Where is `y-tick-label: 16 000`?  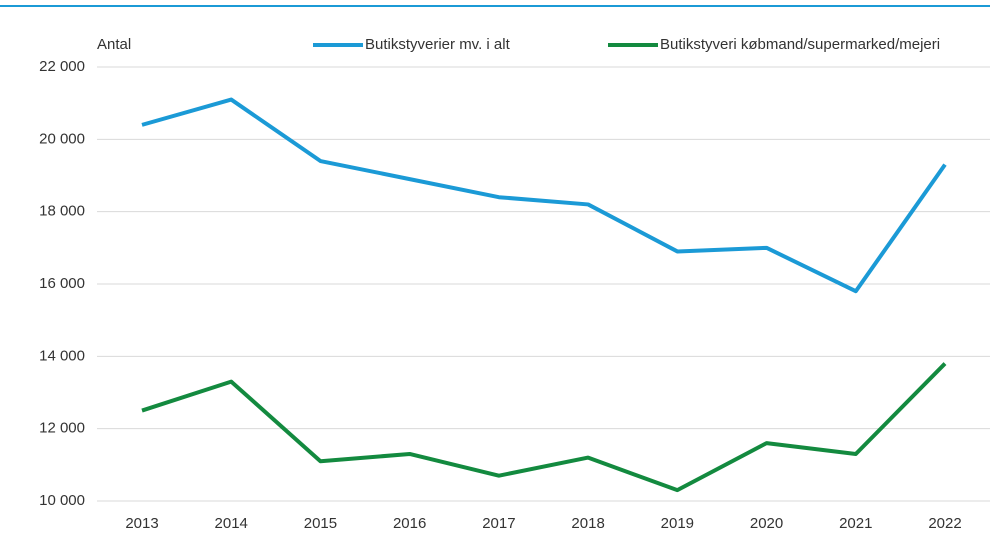
y-tick-label: 16 000 is located at coordinates (62, 283).